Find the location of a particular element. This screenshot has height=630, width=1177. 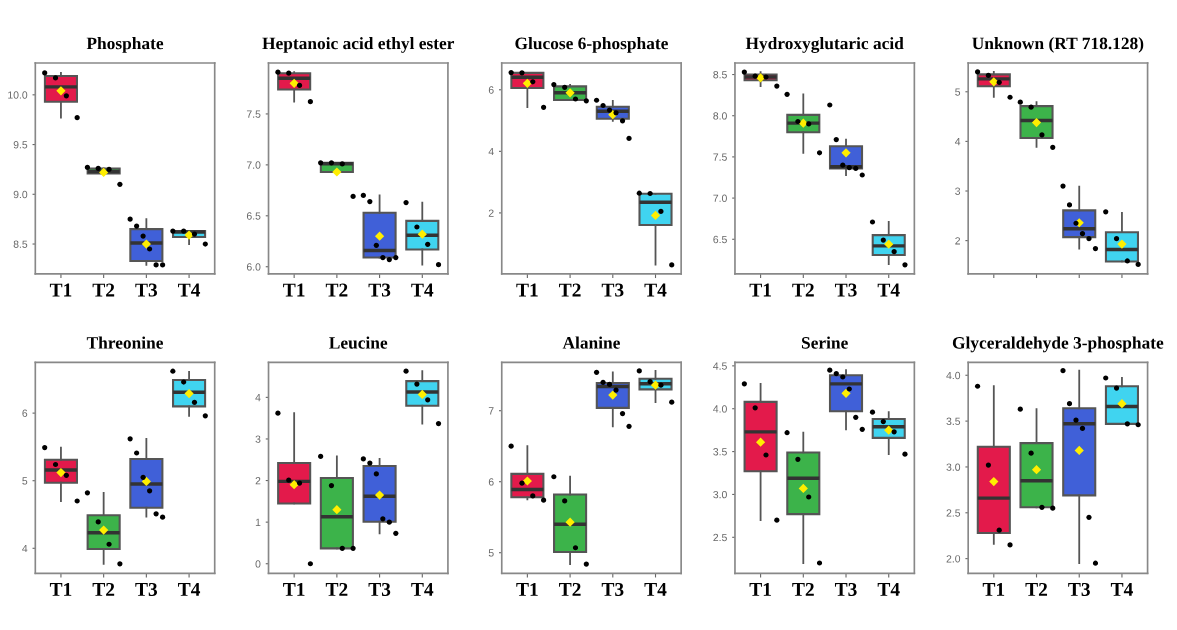

chart-title: Heptanoic acid ethyl ester is located at coordinates (358, 45).